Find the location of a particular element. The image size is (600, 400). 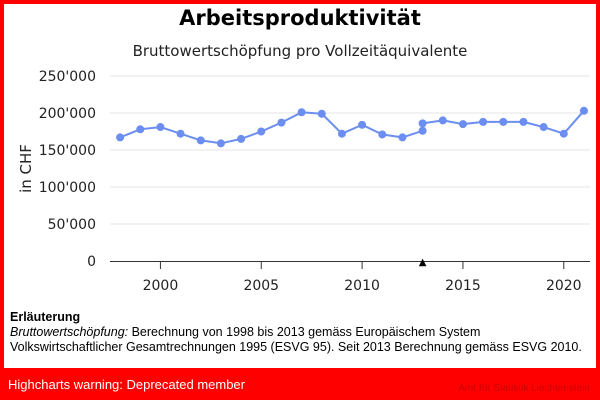

credit-link: Amt für Statistik Liechtenstein is located at coordinates (524, 388).